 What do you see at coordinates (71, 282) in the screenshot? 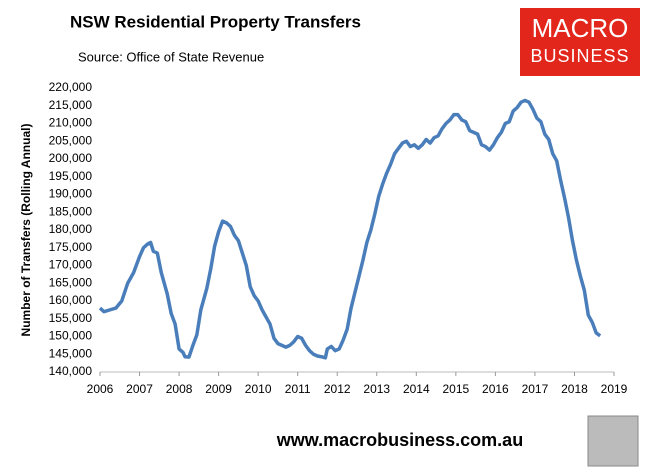
I see `y-tick-label: 165,000` at bounding box center [71, 282].